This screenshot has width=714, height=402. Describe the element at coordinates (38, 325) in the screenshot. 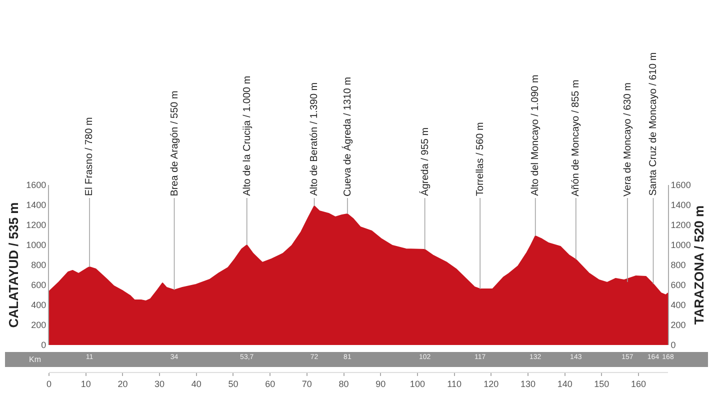

I see `y-tick-label: 200` at that location.